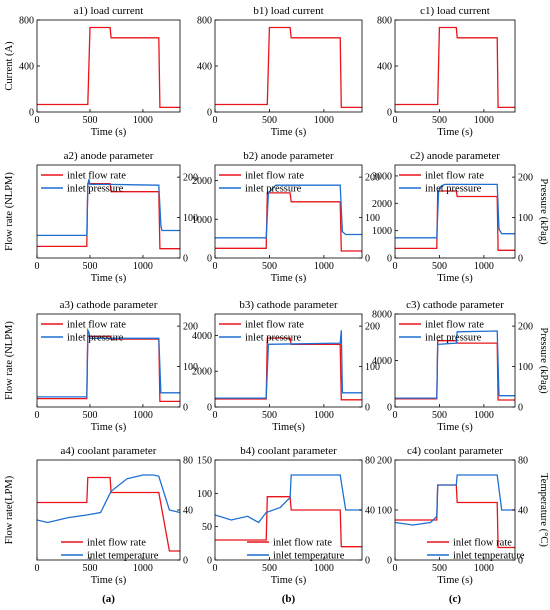 The image size is (550, 610). Describe the element at coordinates (384, 511) in the screenshot. I see `y-tick-label: 100` at that location.